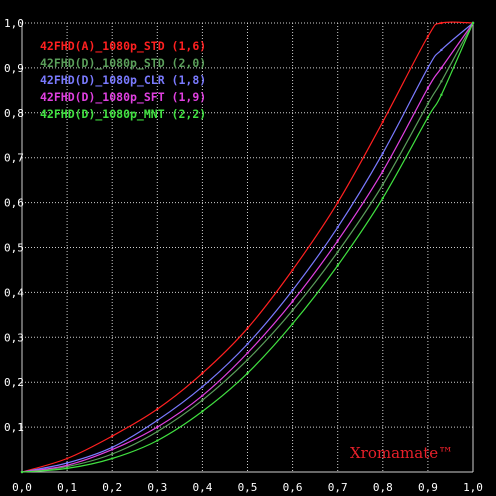 The height and width of the screenshot is (496, 496). What do you see at coordinates (123, 114) in the screenshot?
I see `legend-entry-4: 42FHD(D)_1080p_MNT (2,2)` at bounding box center [123, 114].